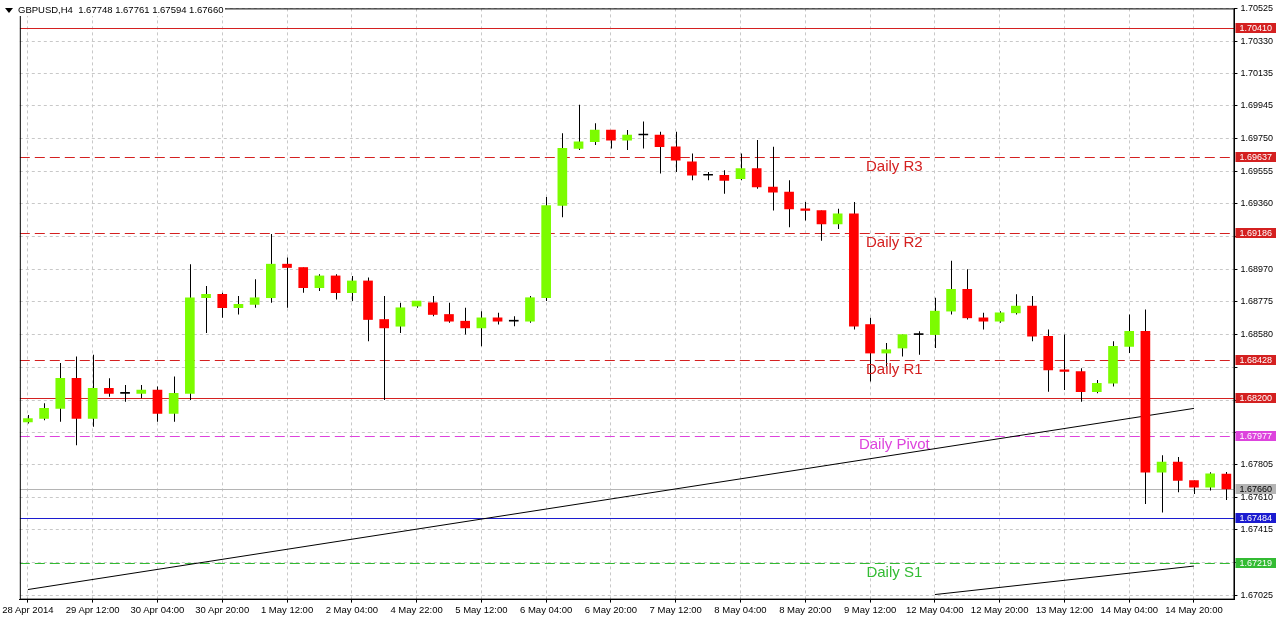 The height and width of the screenshot is (619, 1276). Describe the element at coordinates (894, 165) in the screenshot. I see `ref-line-label: Daily R3` at that location.